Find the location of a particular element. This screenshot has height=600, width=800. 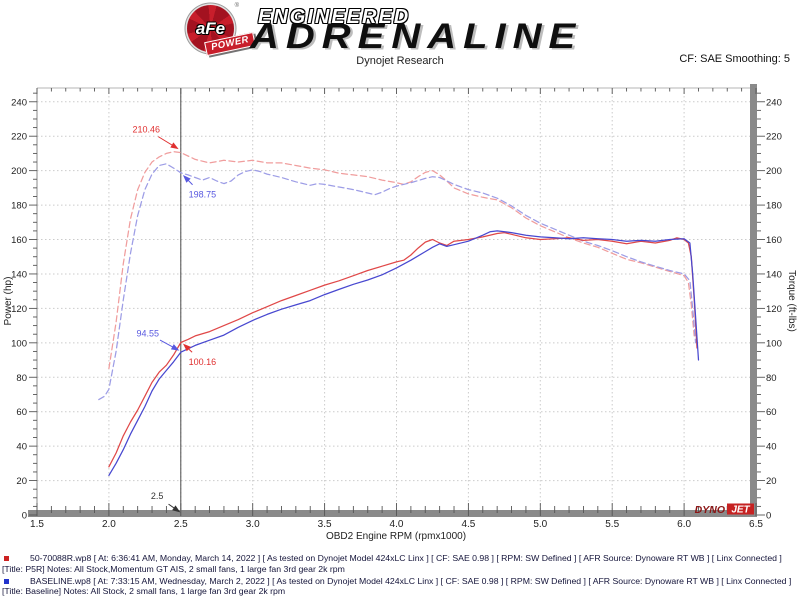

svg-text: 6.5 is located at coordinates (756, 524).